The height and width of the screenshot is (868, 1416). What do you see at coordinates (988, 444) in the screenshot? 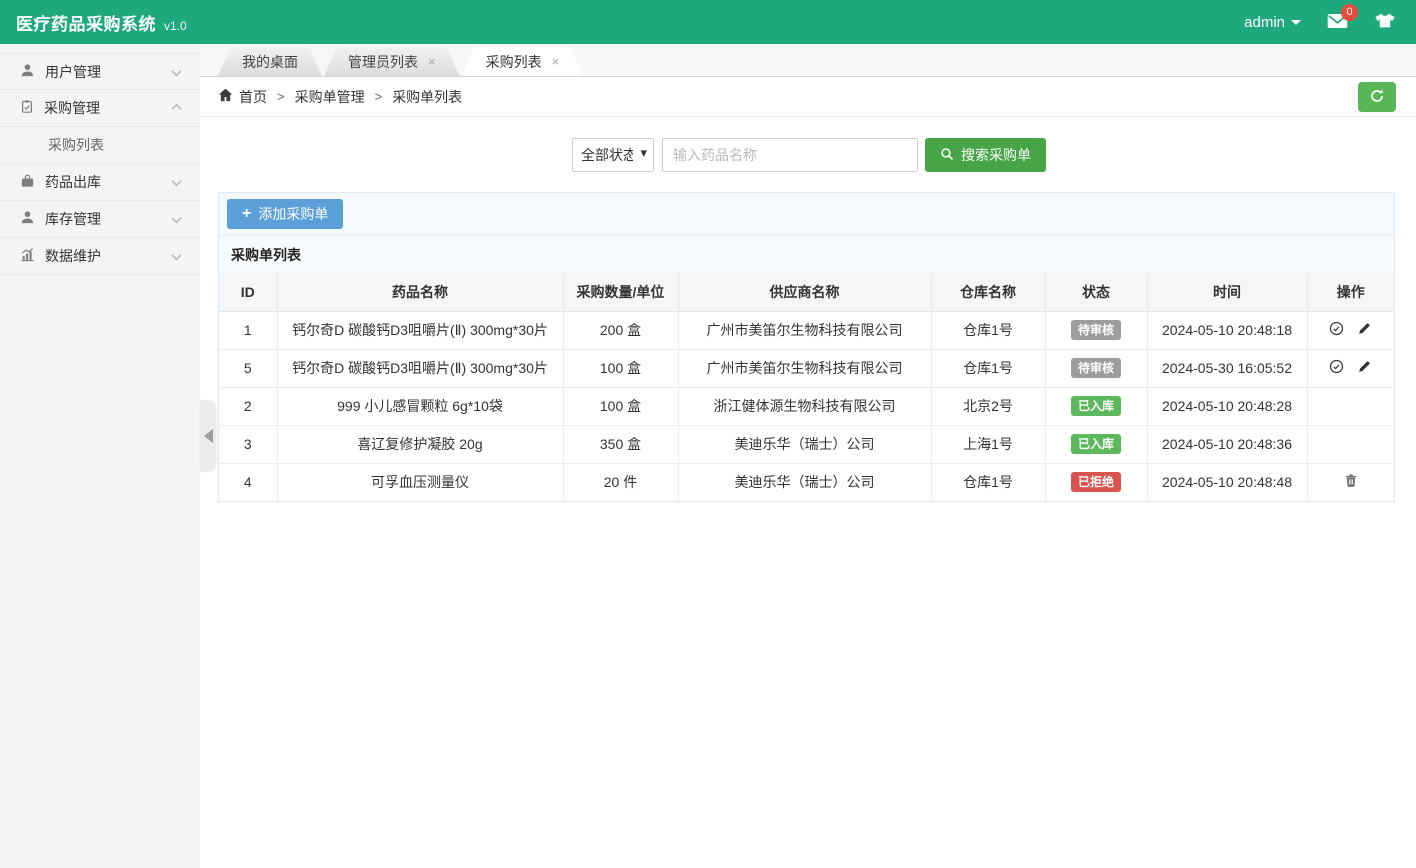
I see `cell-warehouse: 上海1号` at bounding box center [988, 444].